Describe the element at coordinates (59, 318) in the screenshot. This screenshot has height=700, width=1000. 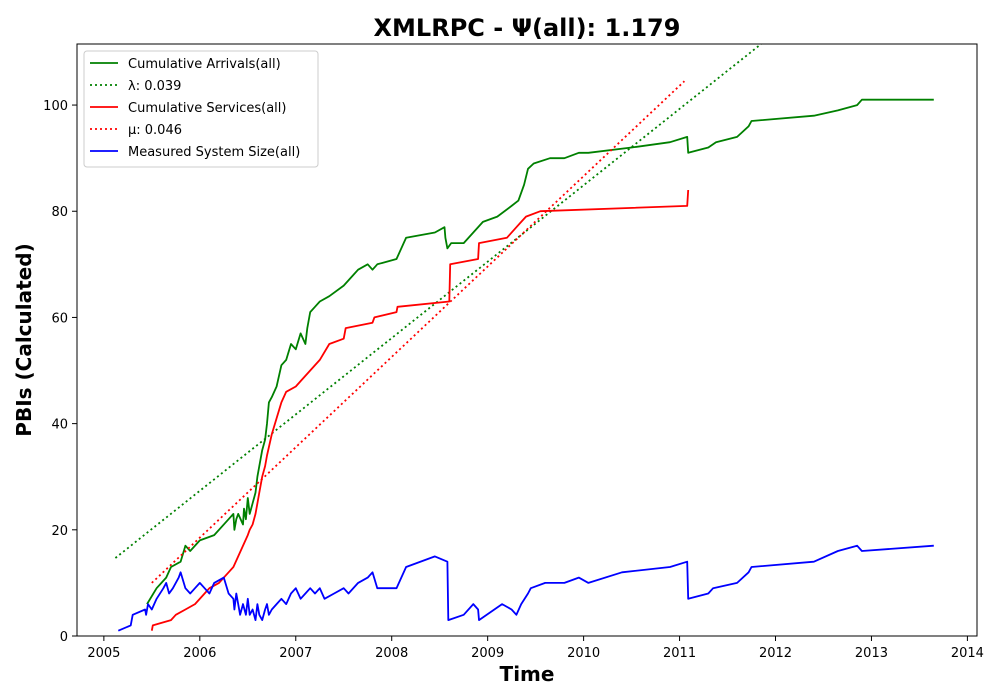
I see `y-tick-label: 60` at that location.